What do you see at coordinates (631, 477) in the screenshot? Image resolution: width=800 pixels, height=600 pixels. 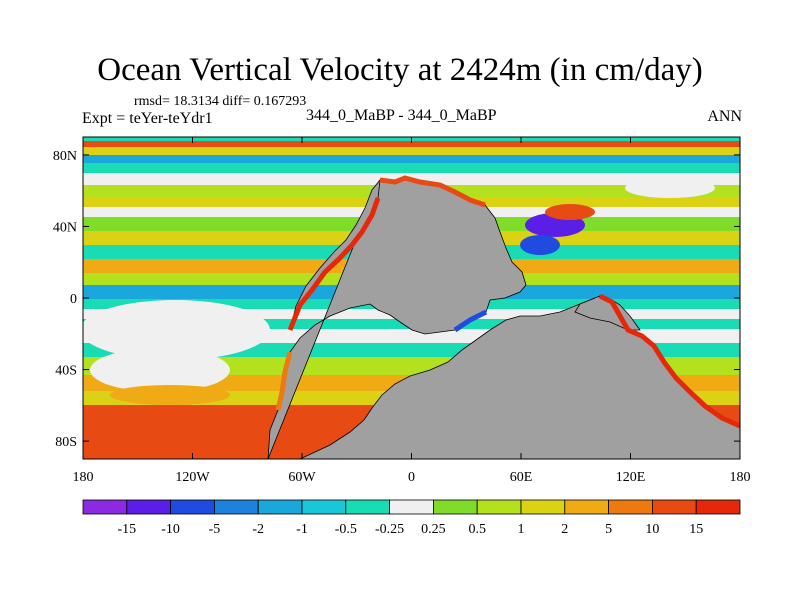 I see `x-tick-label: 120E` at bounding box center [631, 477].